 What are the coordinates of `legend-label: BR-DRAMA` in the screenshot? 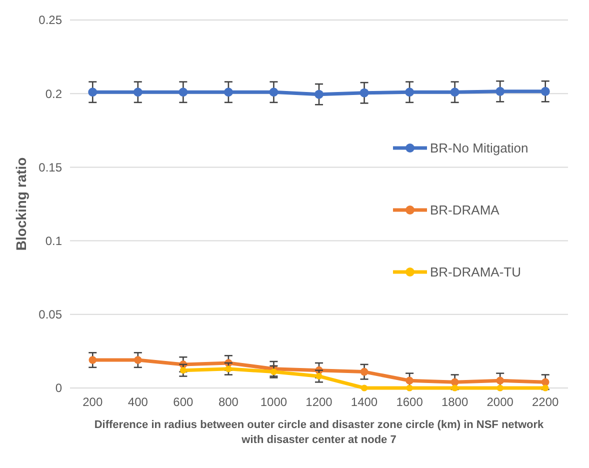 It's located at (465, 210).